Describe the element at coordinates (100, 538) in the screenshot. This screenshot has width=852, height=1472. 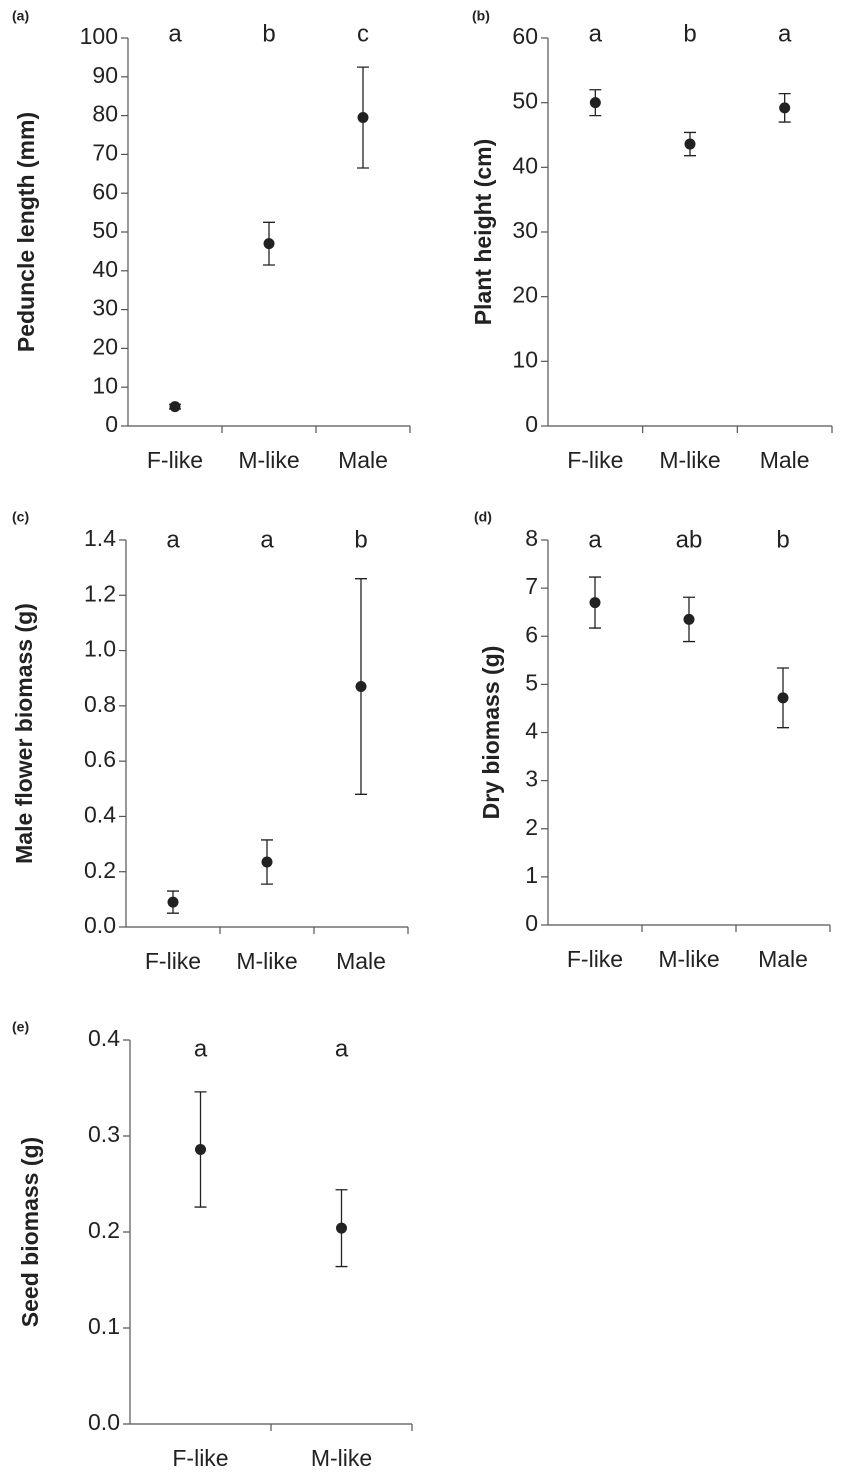
I see `y-tick-label: 1.4` at that location.